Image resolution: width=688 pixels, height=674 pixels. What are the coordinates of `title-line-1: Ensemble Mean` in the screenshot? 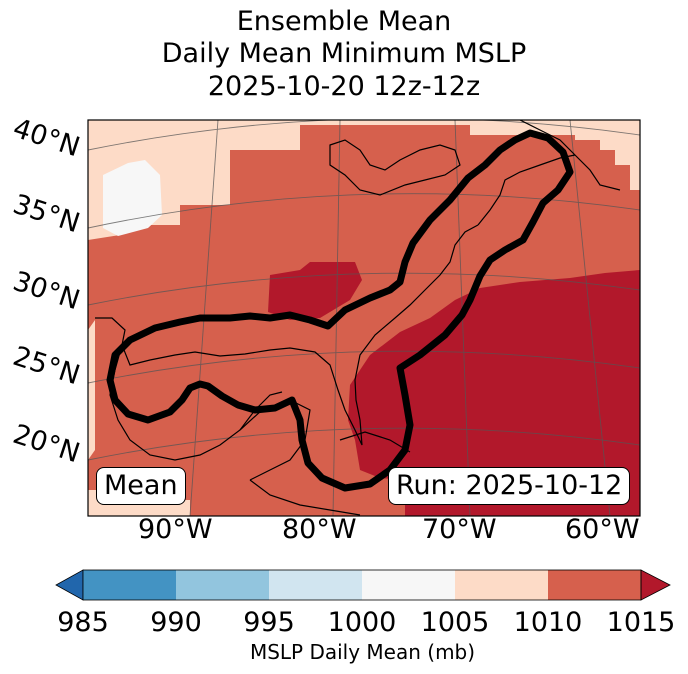 It's located at (344, 21).